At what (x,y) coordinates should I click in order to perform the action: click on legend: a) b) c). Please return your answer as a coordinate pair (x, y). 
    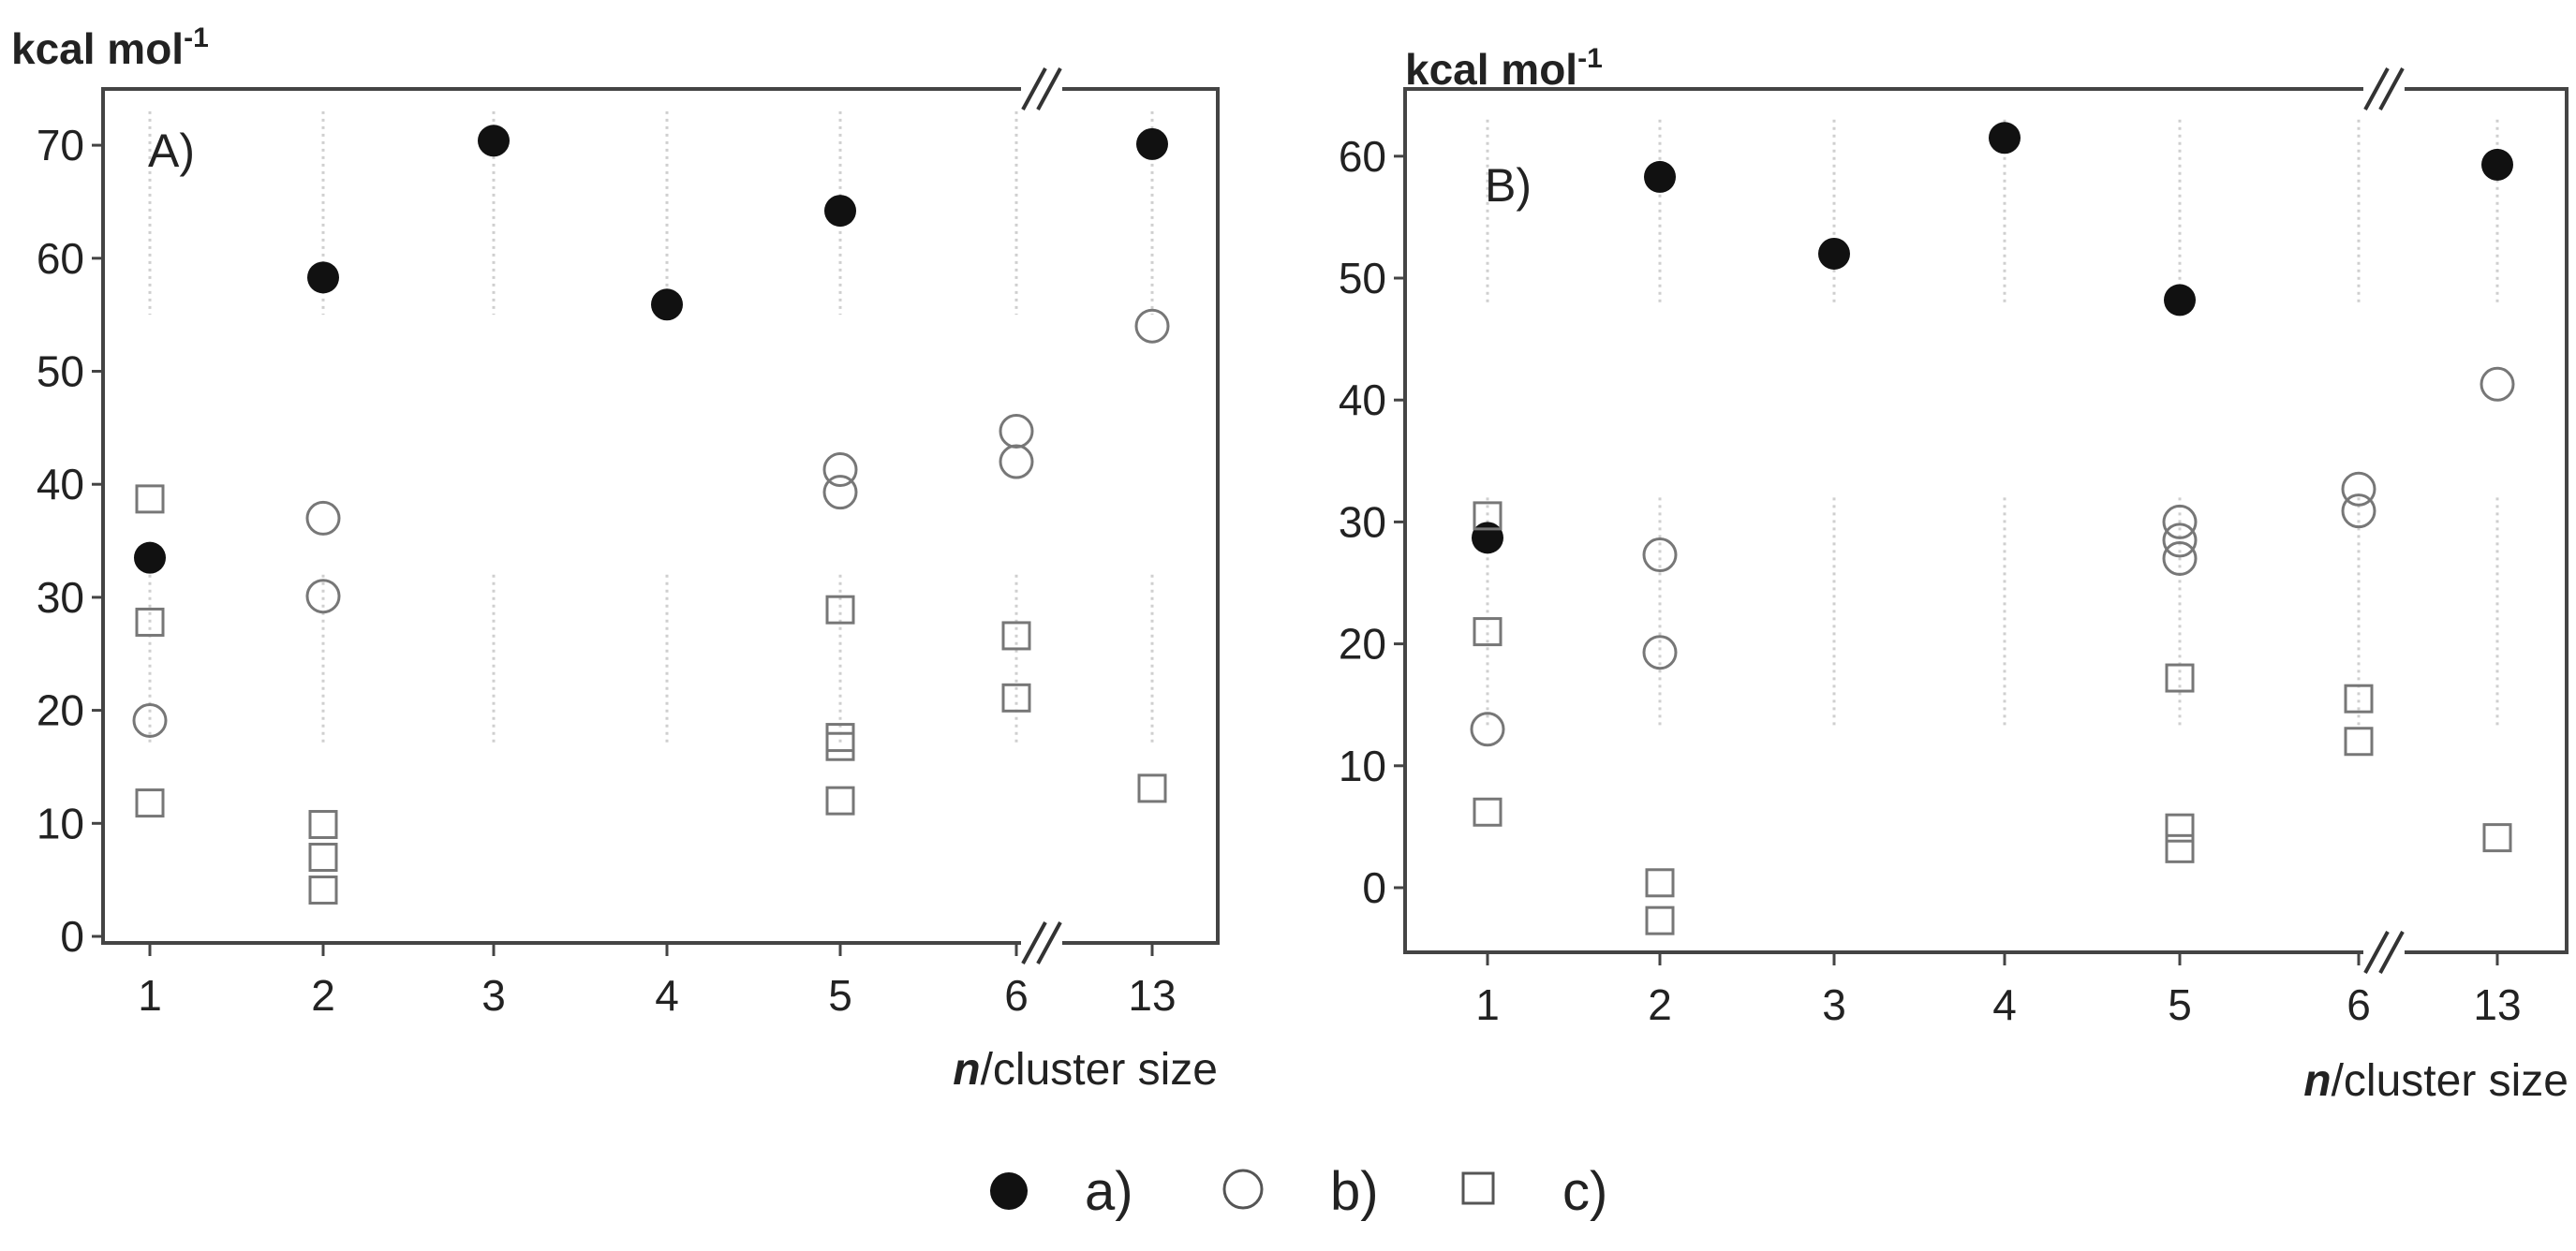
    Looking at the image, I should click on (1298, 1192).